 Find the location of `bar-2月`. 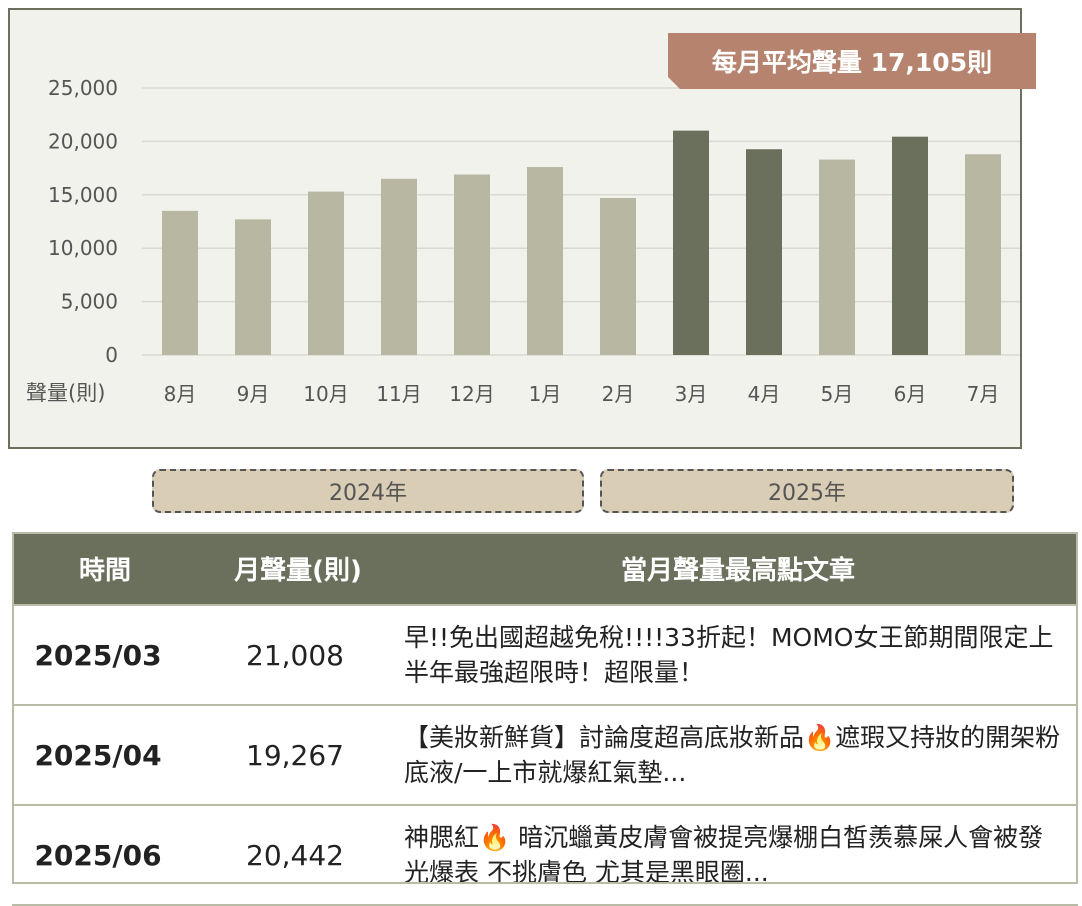

bar-2月 is located at coordinates (618, 276).